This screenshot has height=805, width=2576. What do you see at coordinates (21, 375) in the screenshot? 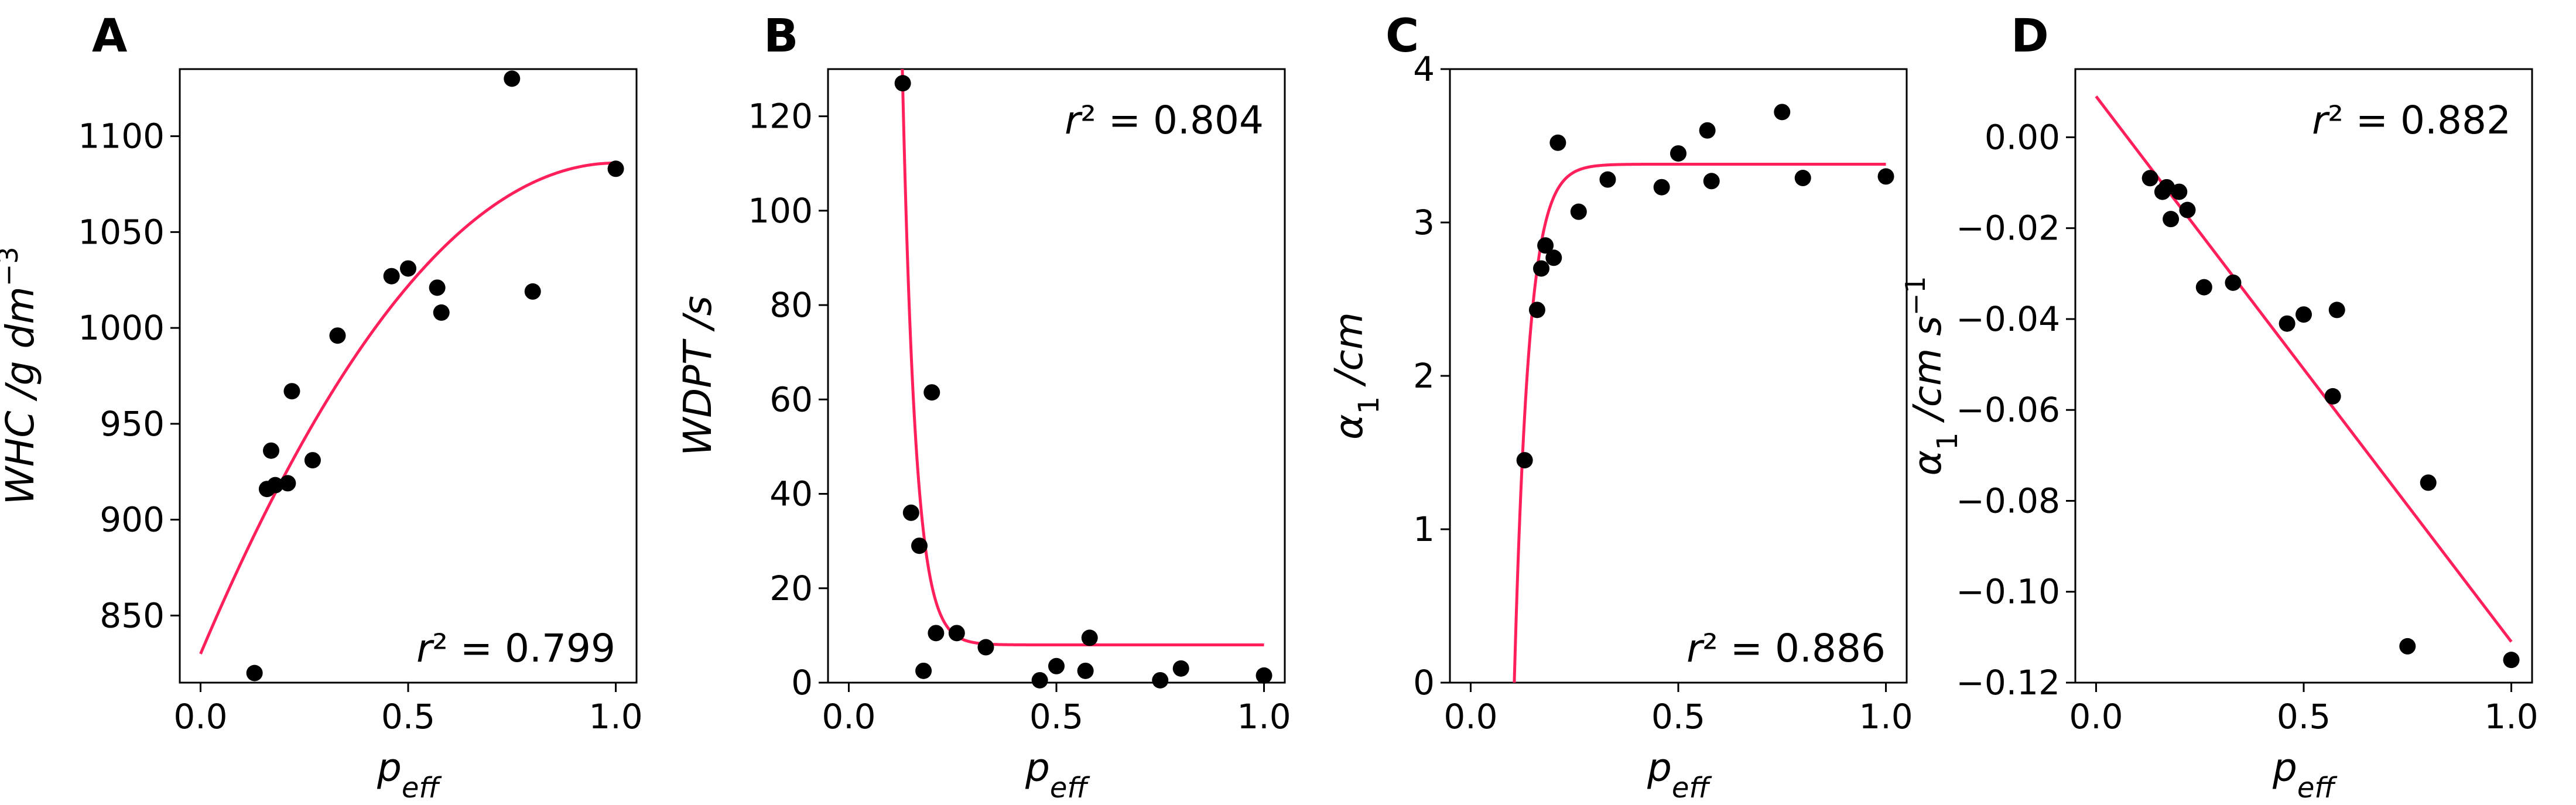
I see `y-axis-label: WHC /g dm−3` at bounding box center [21, 375].